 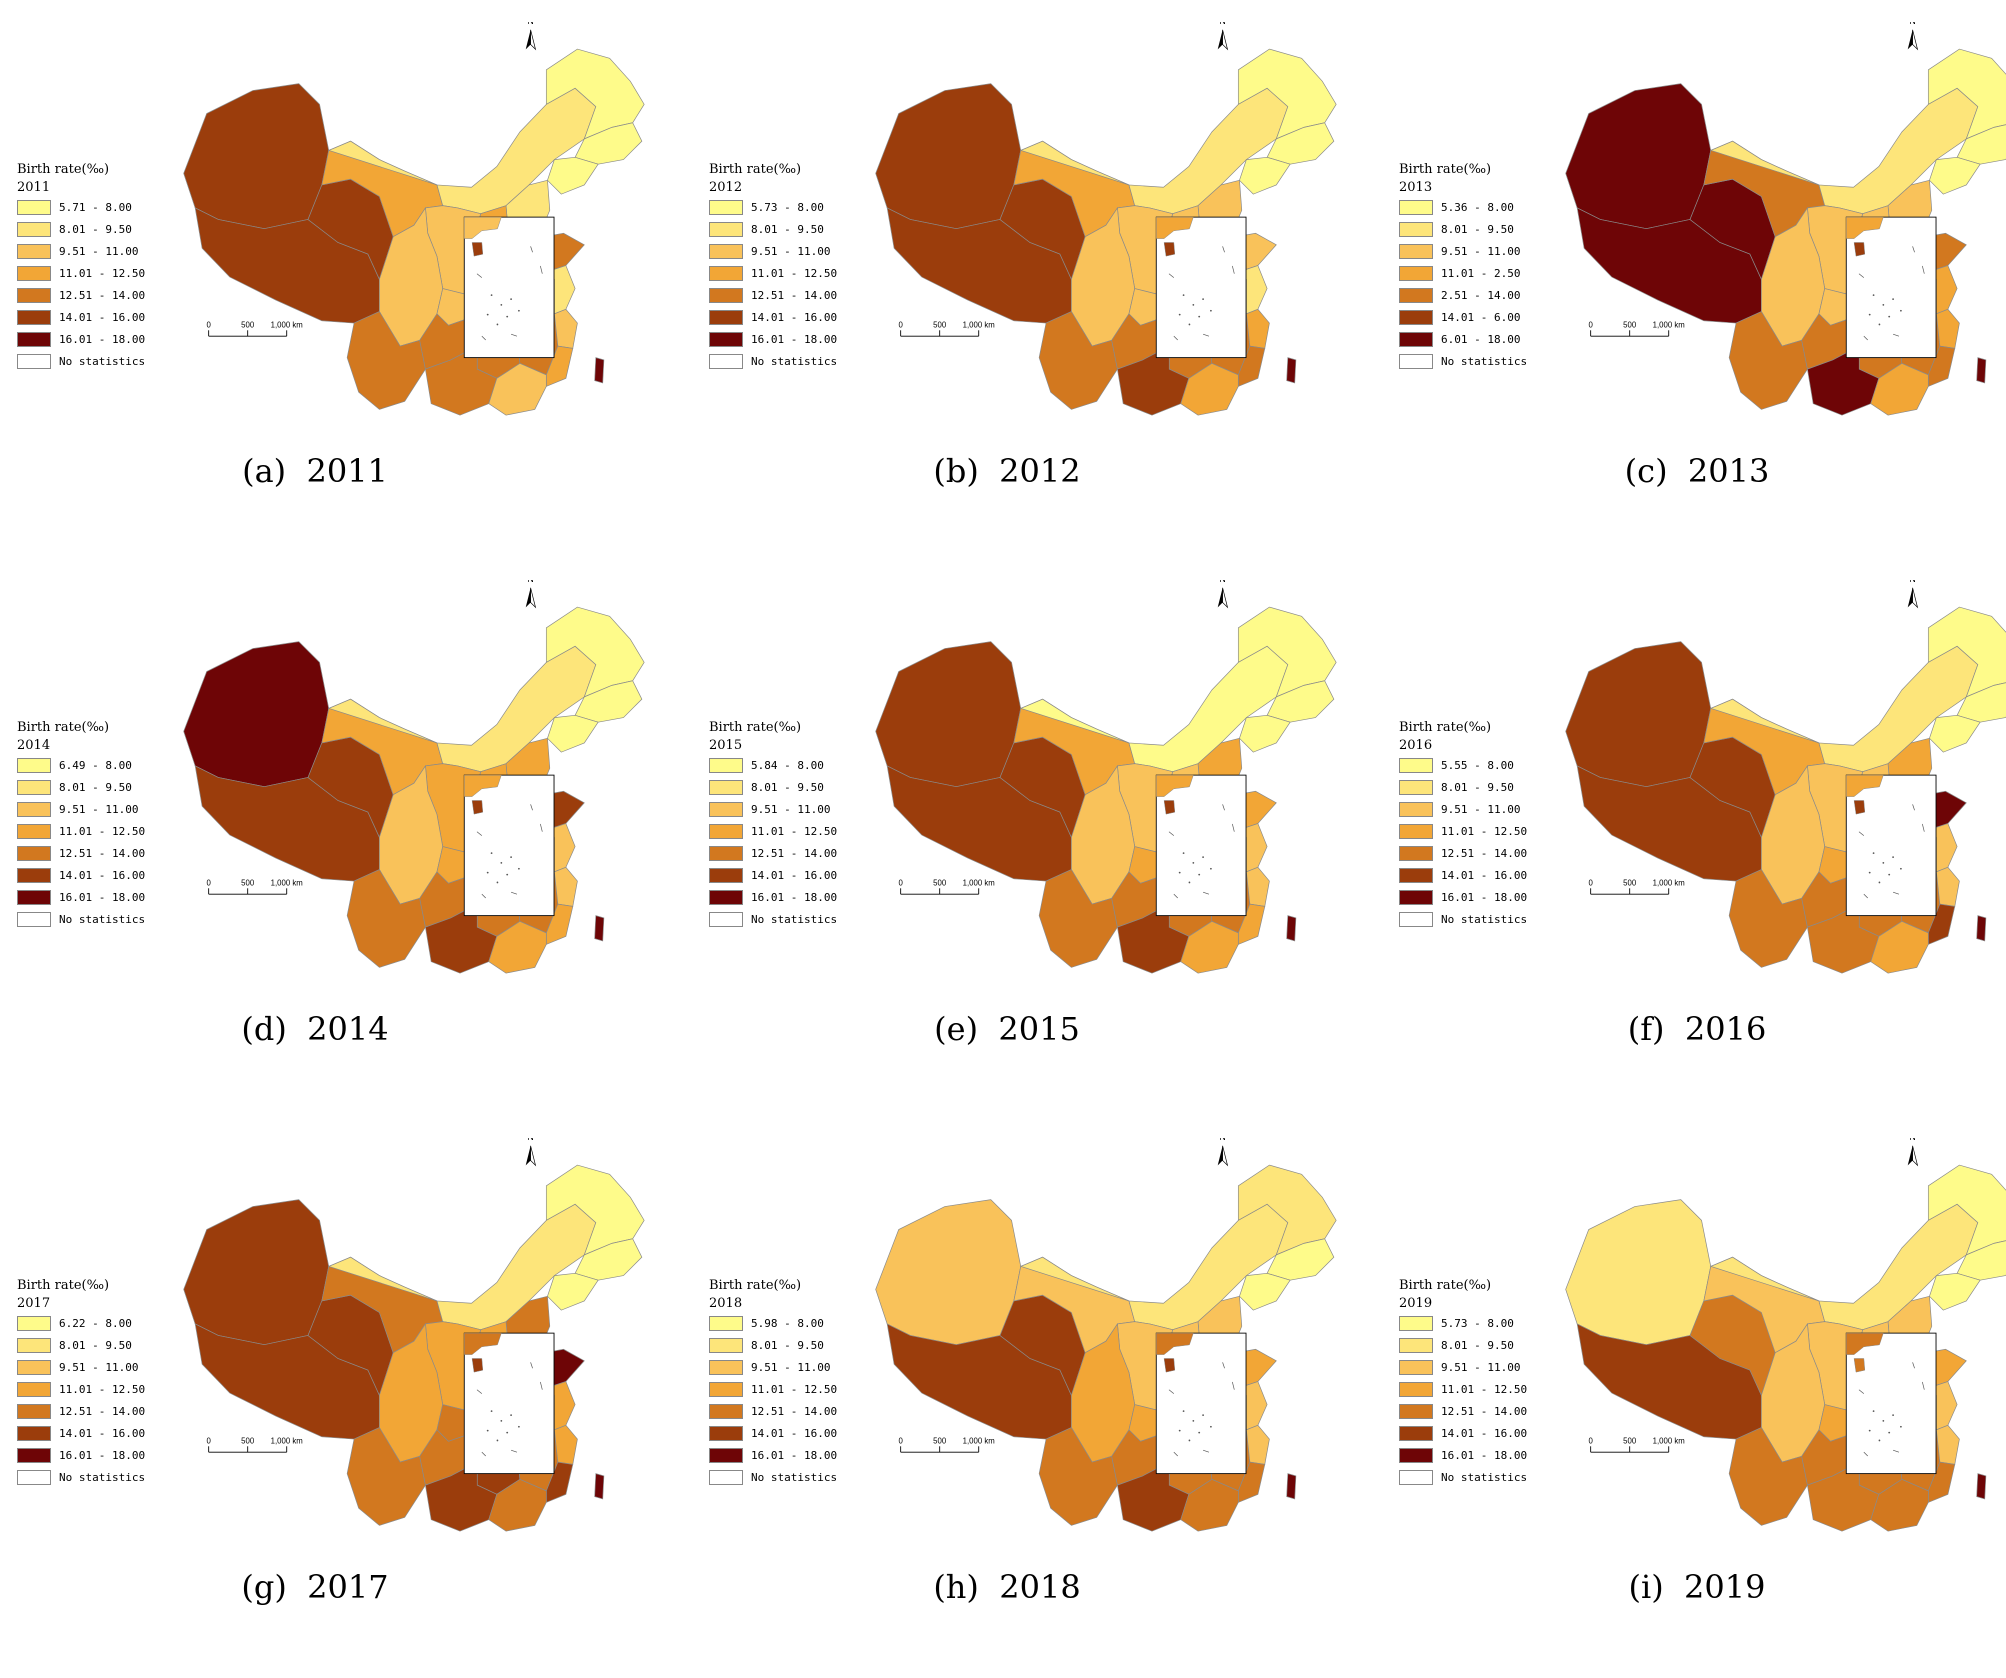 What do you see at coordinates (794, 853) in the screenshot?
I see `legend-label: 12.51 - 14.00` at bounding box center [794, 853].